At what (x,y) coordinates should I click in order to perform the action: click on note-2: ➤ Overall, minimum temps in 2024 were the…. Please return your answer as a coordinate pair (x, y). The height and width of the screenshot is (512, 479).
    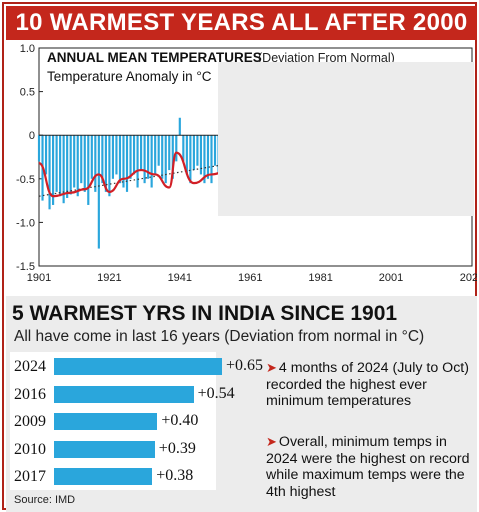
    Looking at the image, I should click on (370, 467).